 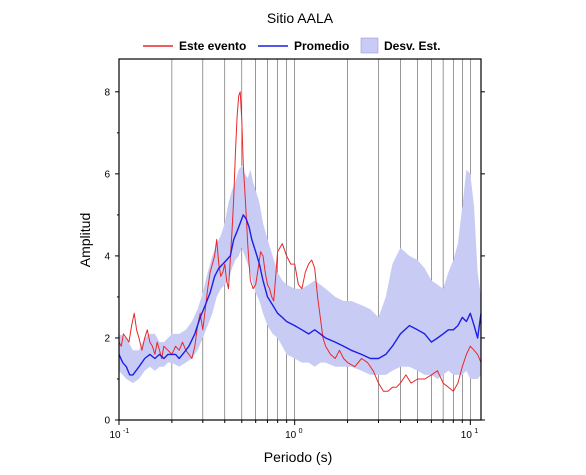 I want to click on y-tick-label: 2, so click(x=107, y=338).